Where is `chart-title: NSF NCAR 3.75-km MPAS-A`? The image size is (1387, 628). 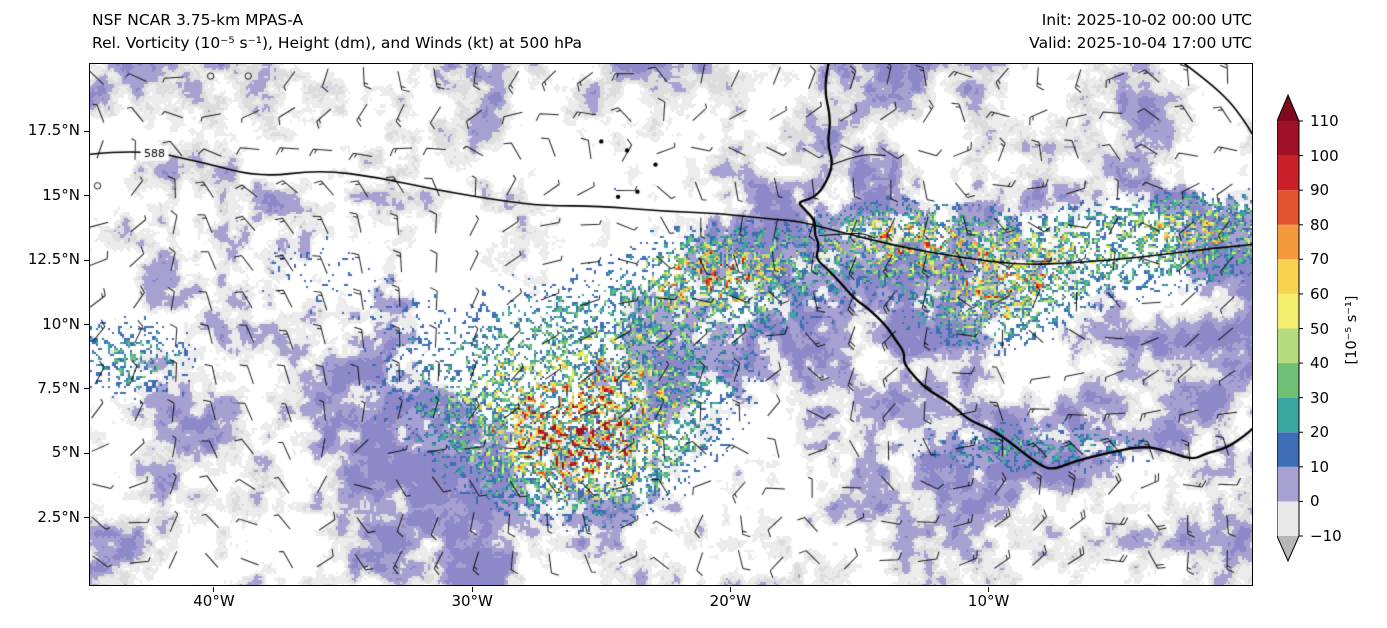
chart-title: NSF NCAR 3.75-km MPAS-A is located at coordinates (198, 20).